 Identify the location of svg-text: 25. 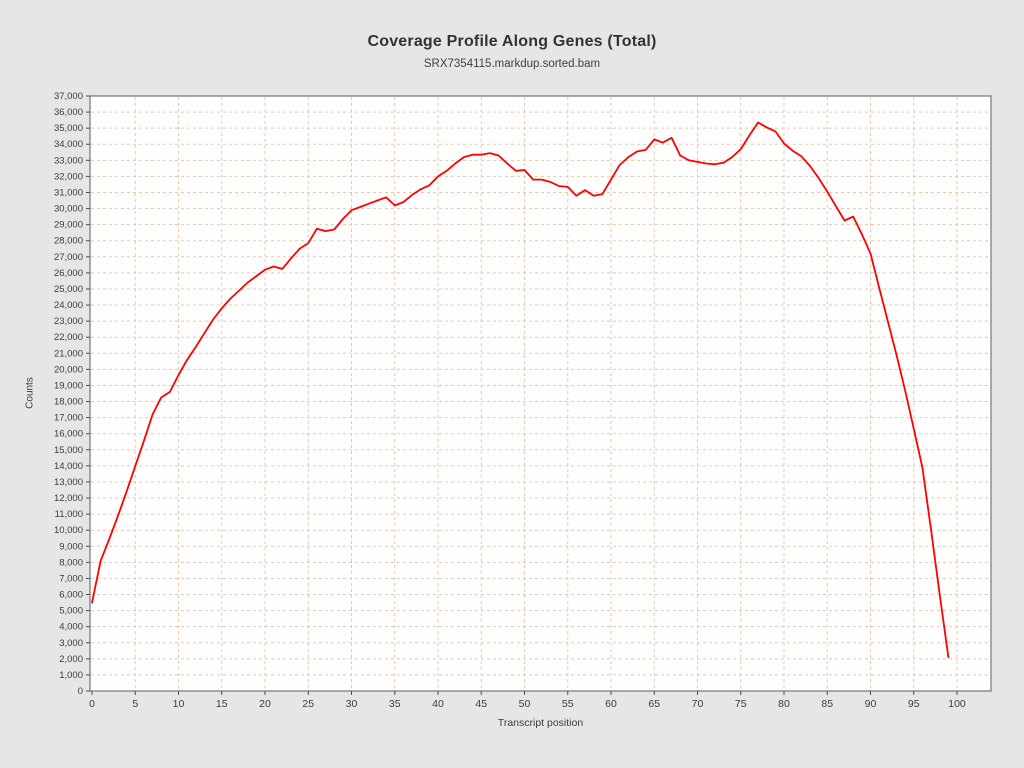
(308, 704).